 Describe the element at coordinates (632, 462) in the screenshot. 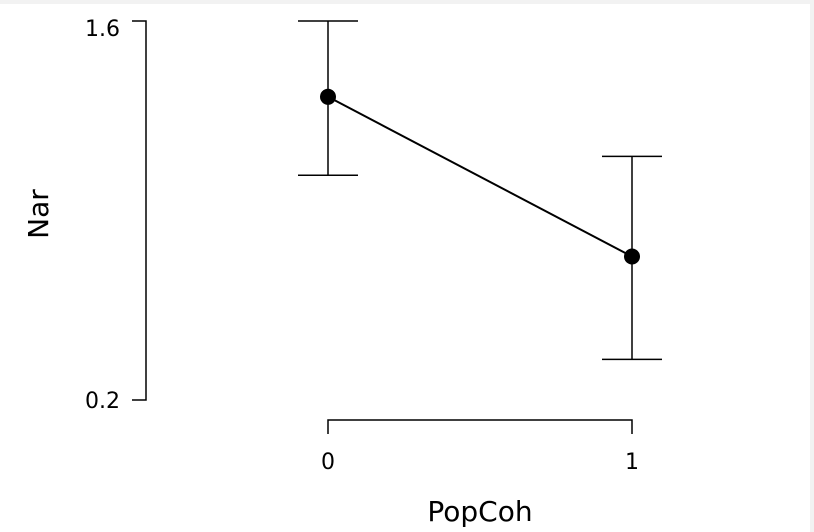

I see `x-tick-label: 1` at that location.